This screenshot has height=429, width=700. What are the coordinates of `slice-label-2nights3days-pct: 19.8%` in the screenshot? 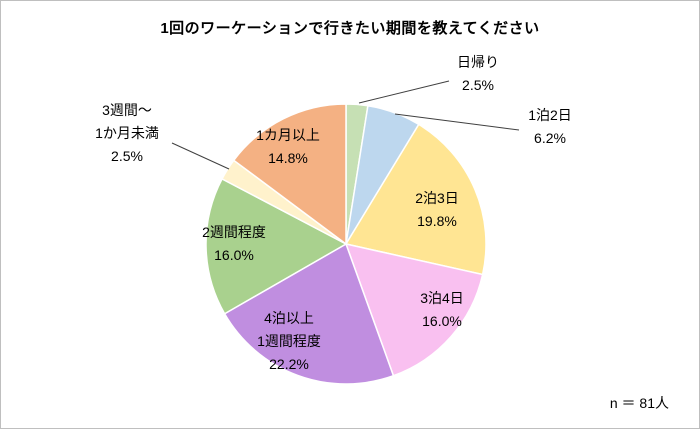 It's located at (437, 221).